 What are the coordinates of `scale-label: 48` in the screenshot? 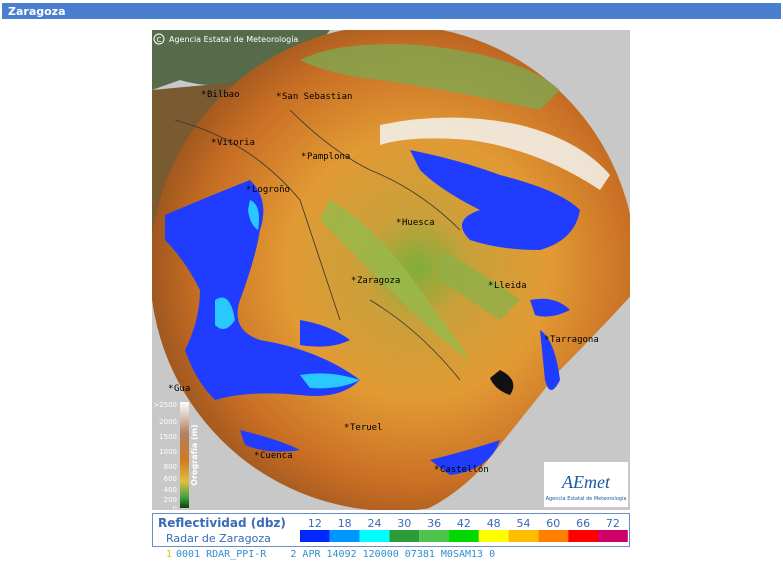 It's located at (494, 523).